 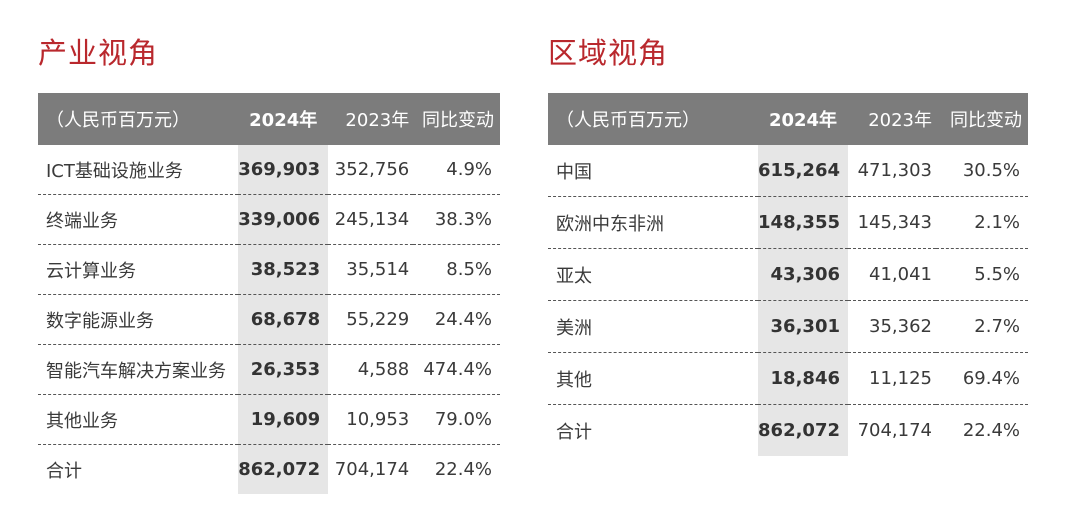 What do you see at coordinates (803, 326) in the screenshot?
I see `value-2024: 36,301` at bounding box center [803, 326].